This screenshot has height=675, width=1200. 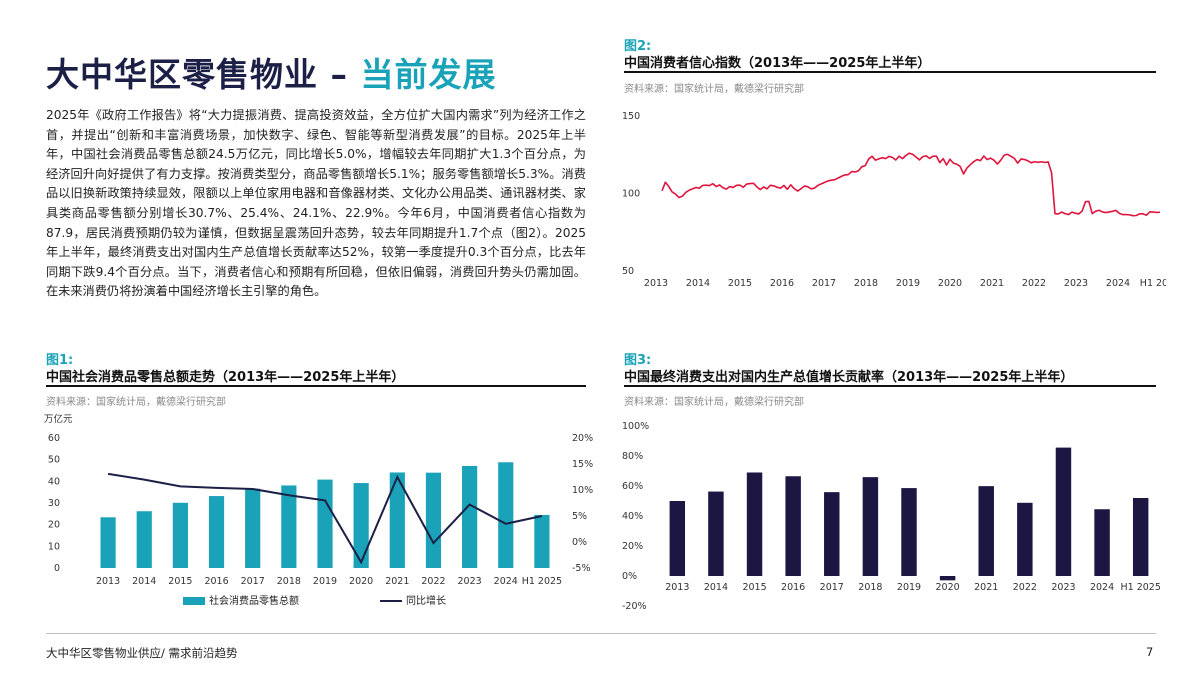 I want to click on fig3-ytick: 80%, so click(x=632, y=456).